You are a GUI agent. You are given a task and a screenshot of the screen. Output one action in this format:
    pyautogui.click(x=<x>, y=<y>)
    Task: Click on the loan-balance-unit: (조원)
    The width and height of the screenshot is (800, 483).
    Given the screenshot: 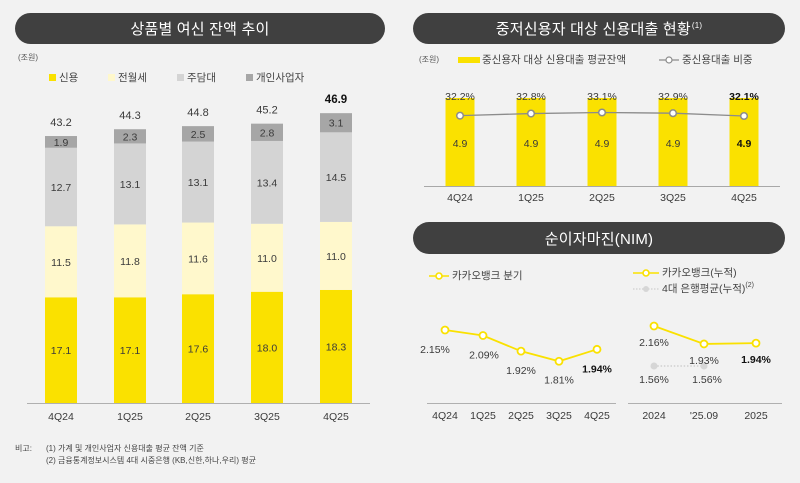 What is the action you would take?
    pyautogui.click(x=28, y=57)
    